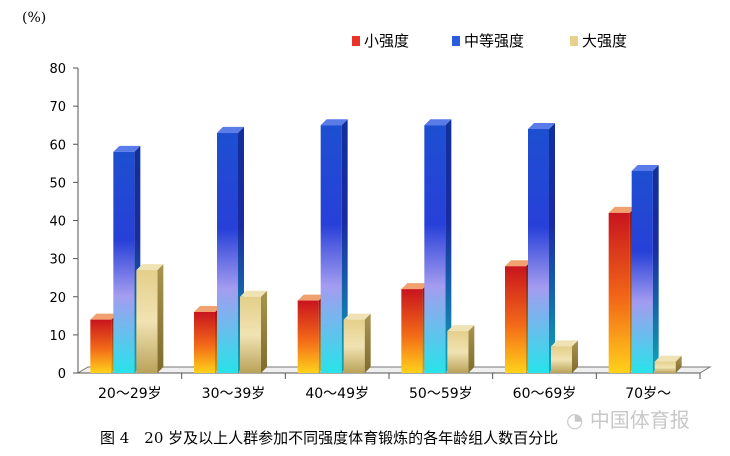 The width and height of the screenshot is (730, 456). What do you see at coordinates (545, 394) in the screenshot?
I see `x-tick-label: 60～69岁` at bounding box center [545, 394].